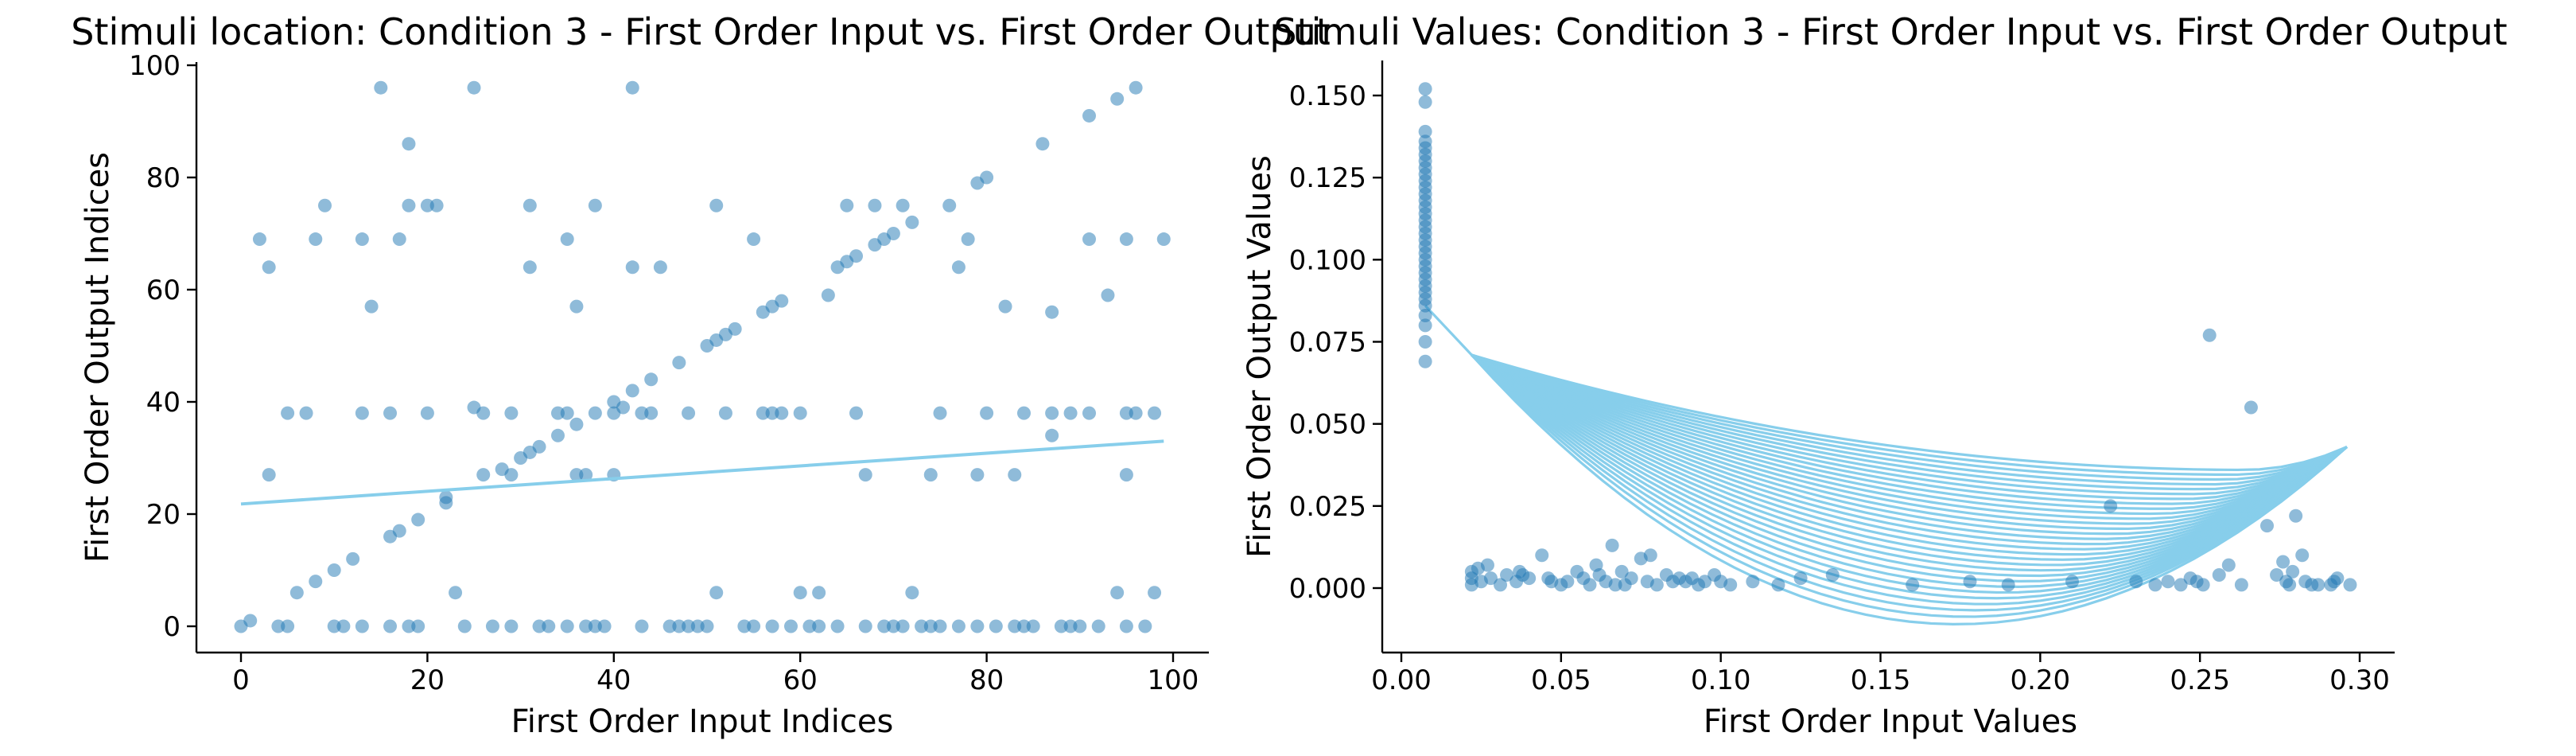  I want to click on x-tick-label: 0.00, so click(1401, 680).